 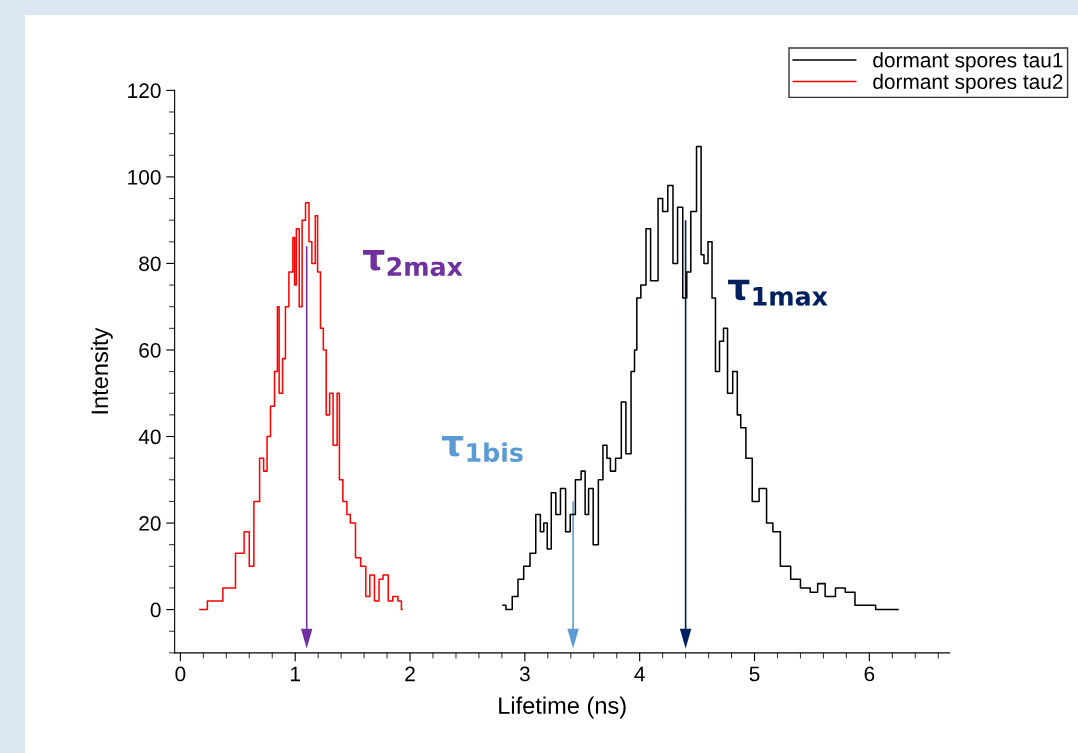 What do you see at coordinates (482, 448) in the screenshot?
I see `annotation: τ$_{1bis}$` at bounding box center [482, 448].